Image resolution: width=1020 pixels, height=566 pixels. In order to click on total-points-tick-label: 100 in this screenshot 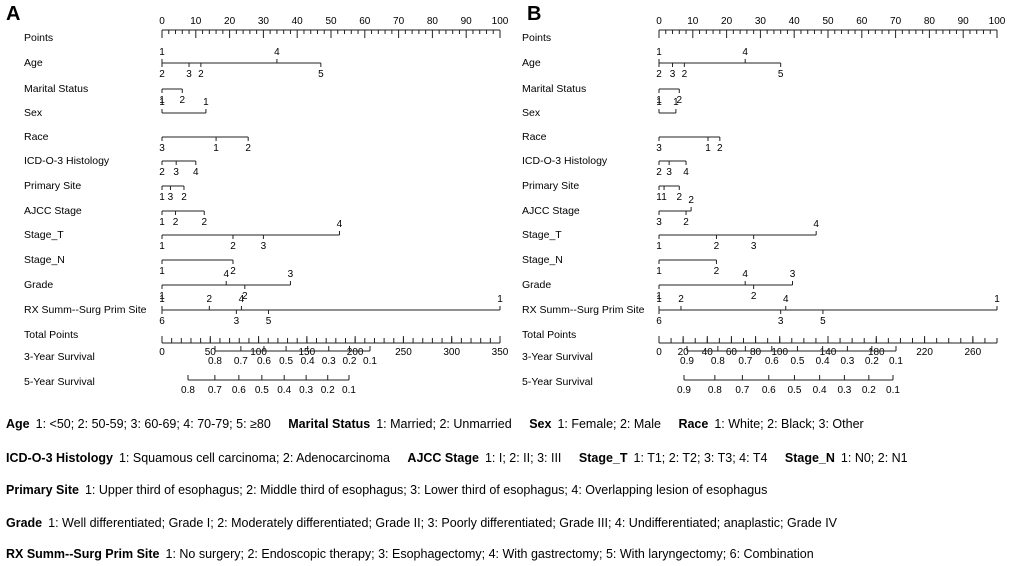, I will do `click(779, 352)`.